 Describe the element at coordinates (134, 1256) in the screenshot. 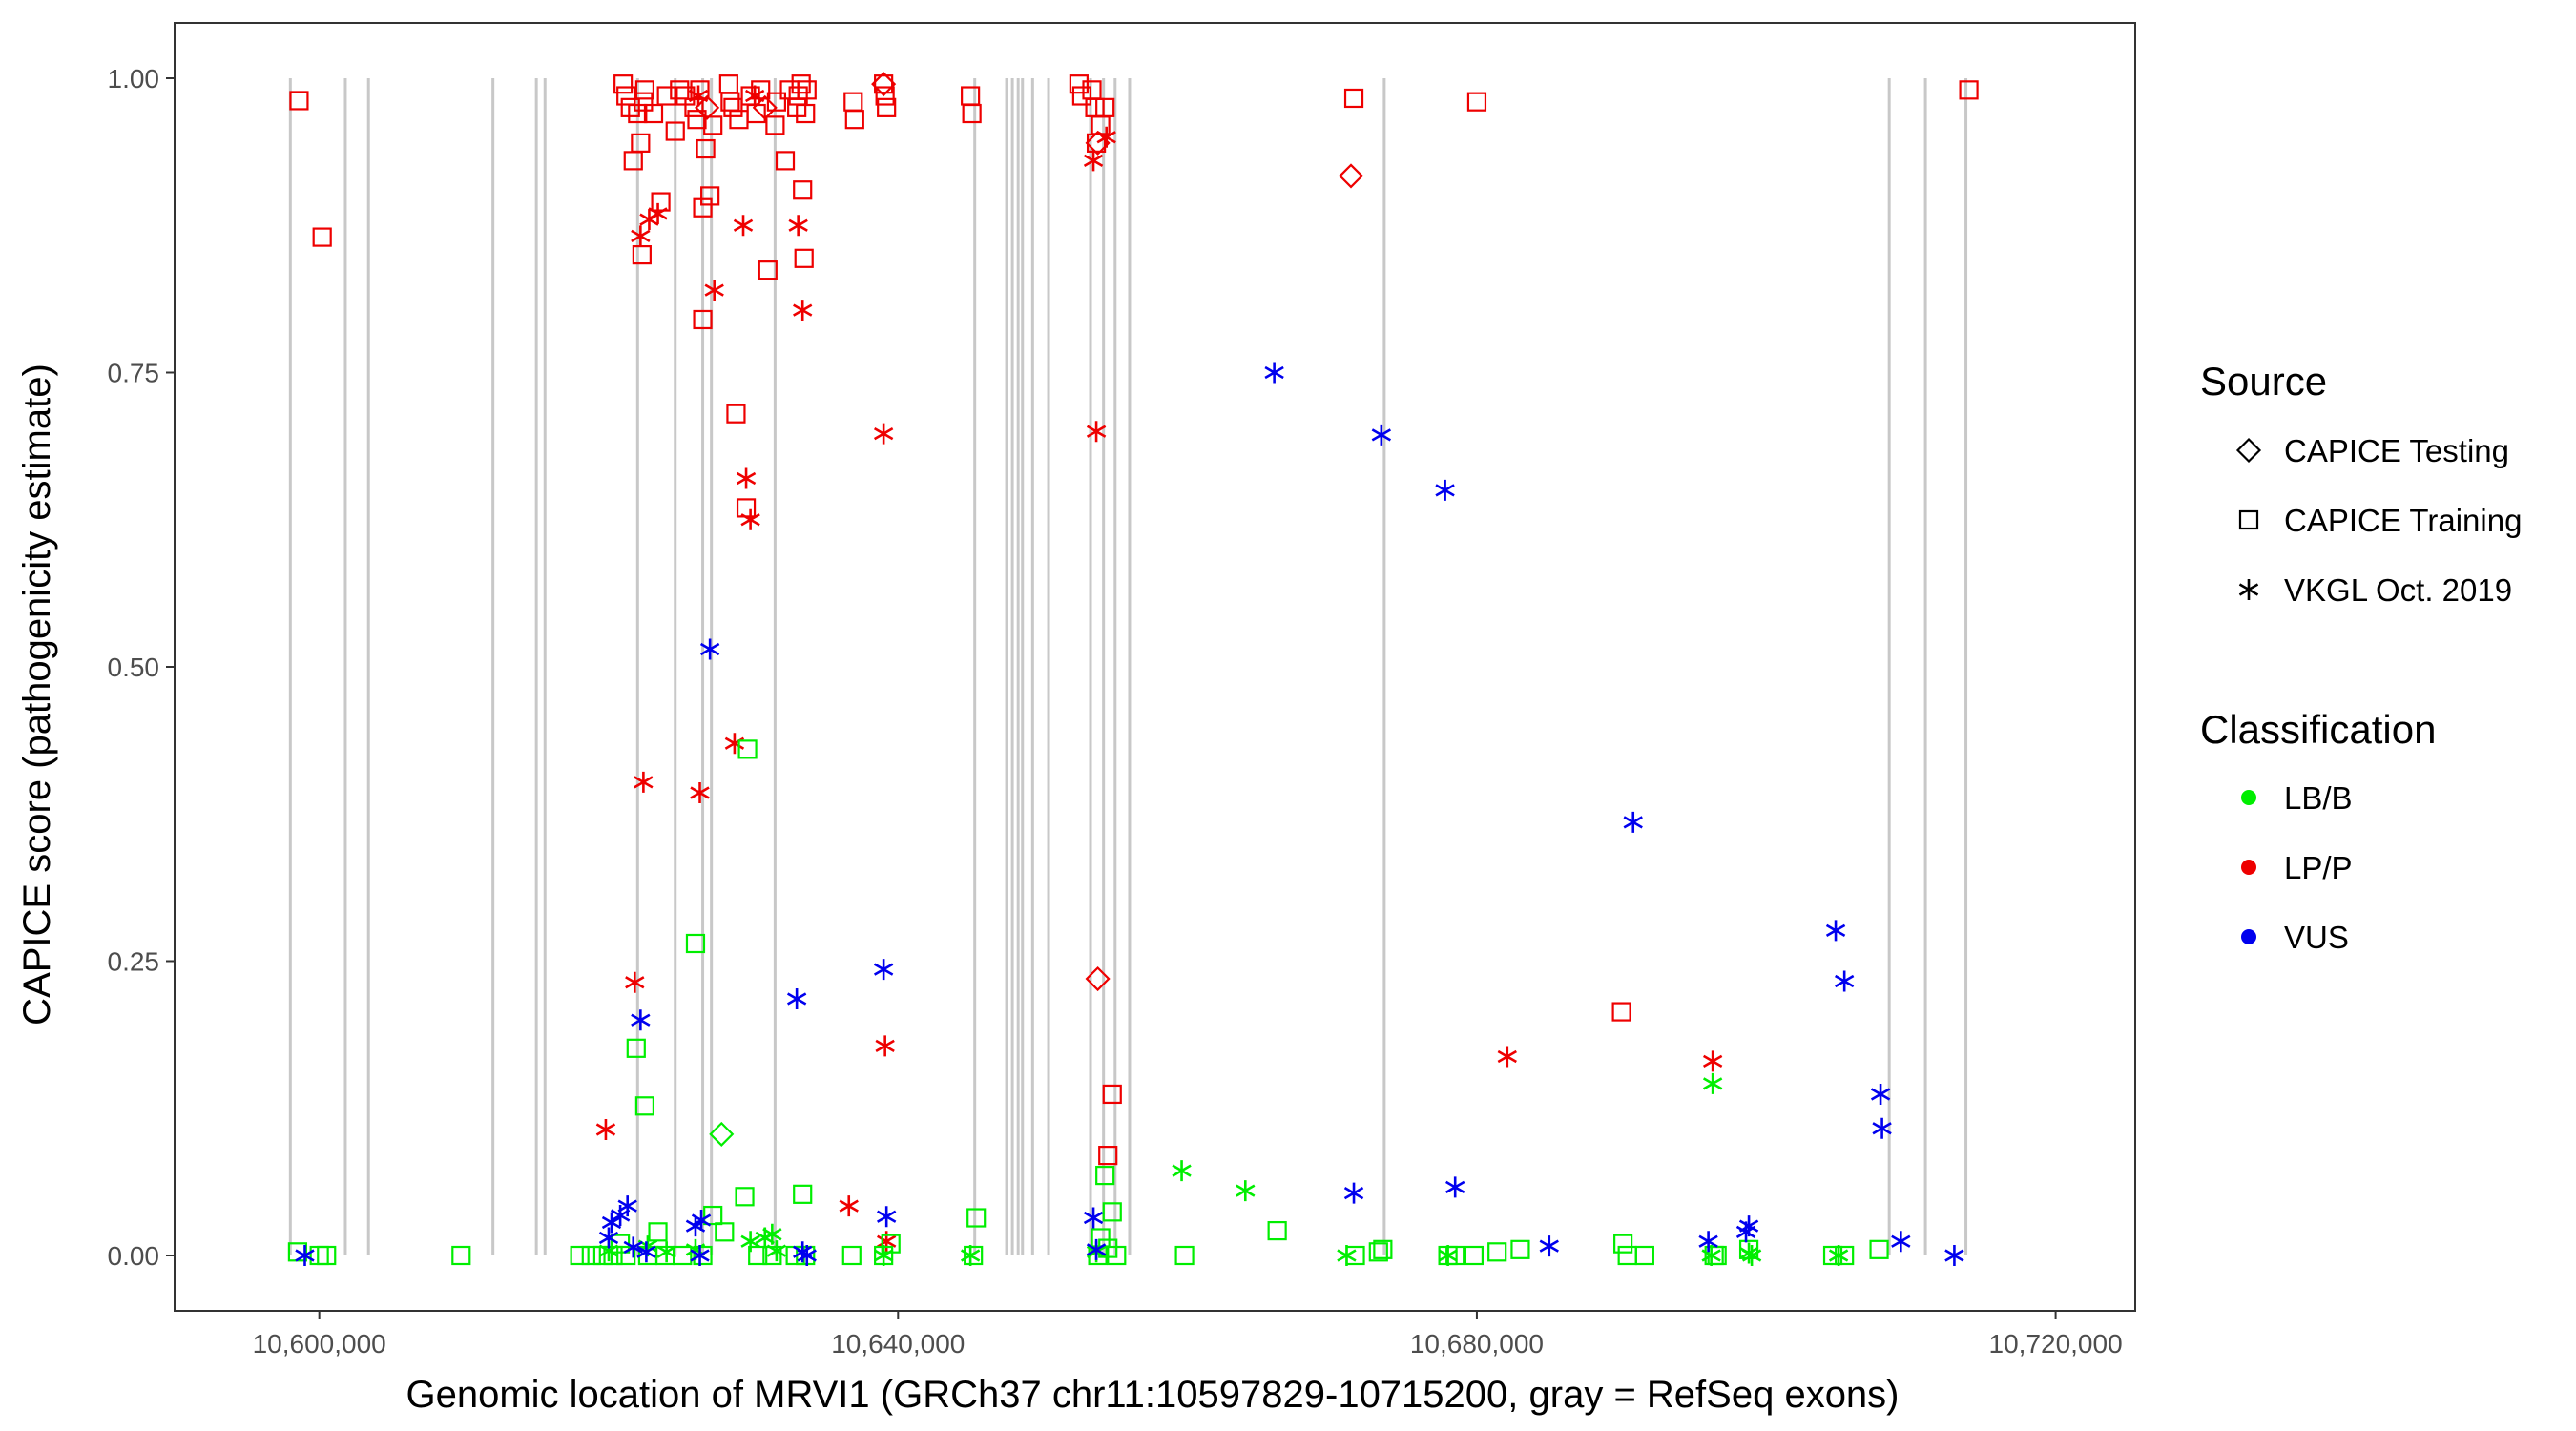

I see `y-tick-label: 0.00` at that location.